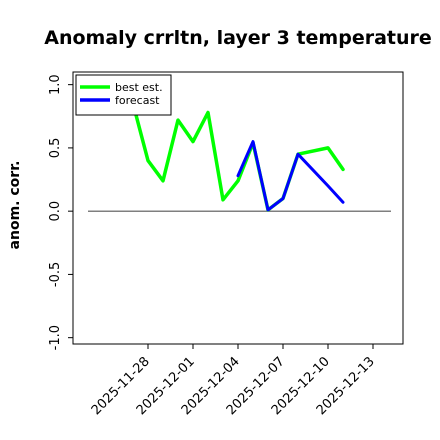 Image resolution: width=440 pixels, height=440 pixels. I want to click on y-tick-label: 0.0, so click(55, 211).